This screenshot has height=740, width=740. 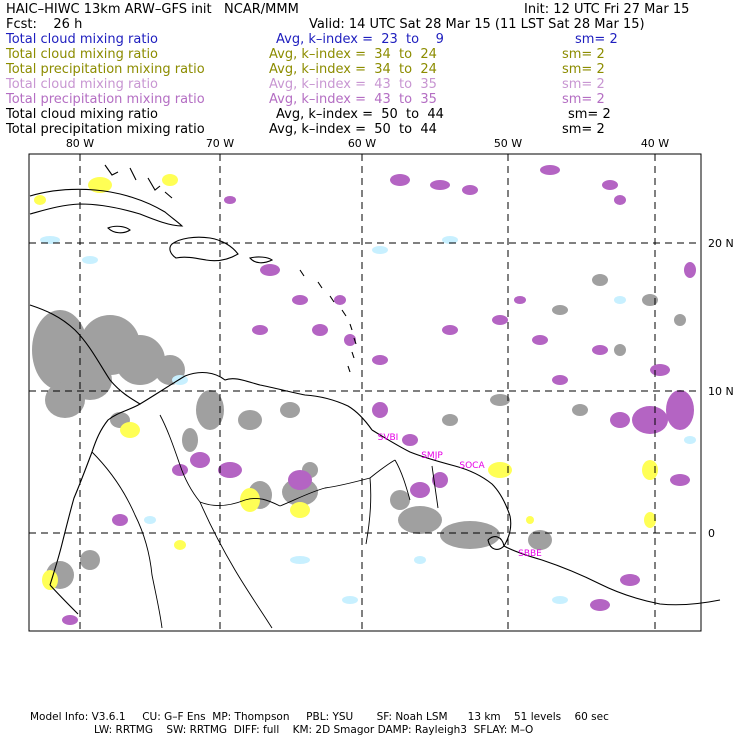 What do you see at coordinates (220, 143) in the screenshot?
I see `longitude-label: 70 W` at bounding box center [220, 143].